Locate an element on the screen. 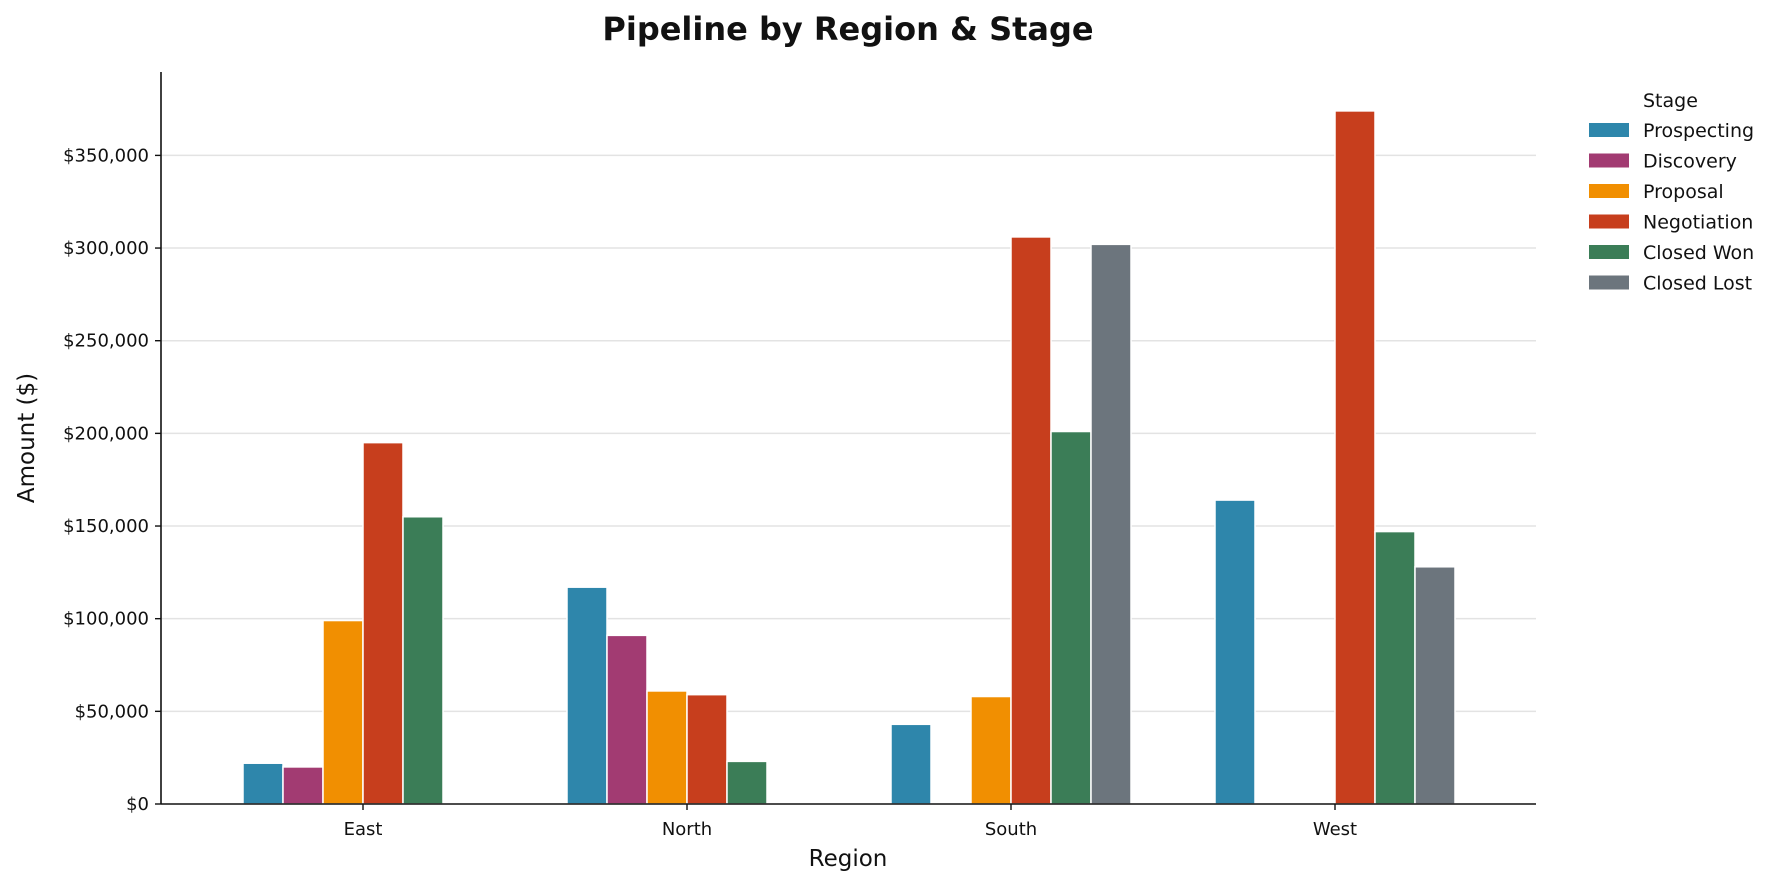 The width and height of the screenshot is (1782, 883). y-tick-label: $200,000 is located at coordinates (106, 433).